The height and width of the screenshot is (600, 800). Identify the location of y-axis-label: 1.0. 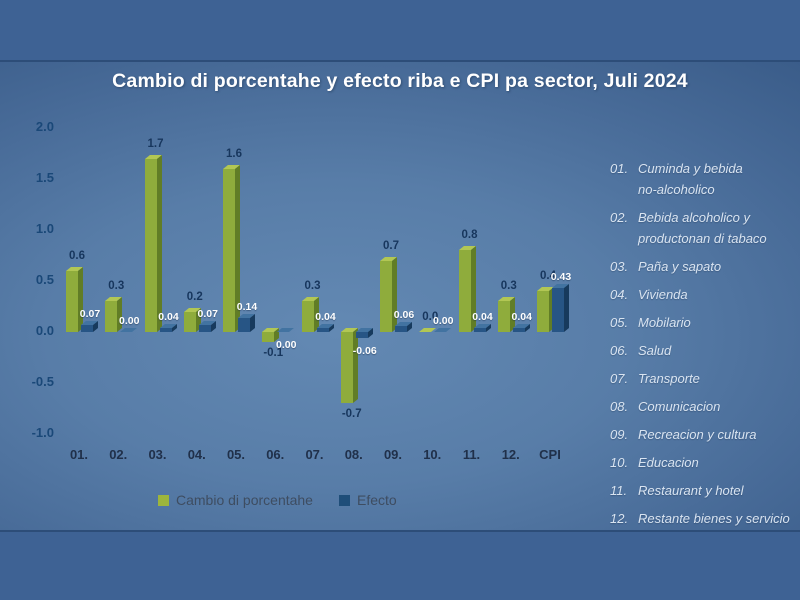
(44, 228).